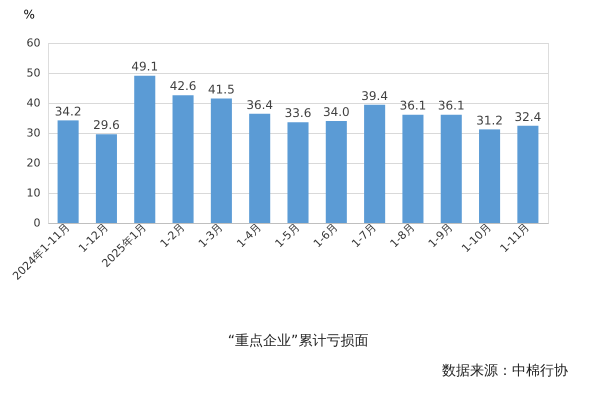 The width and height of the screenshot is (600, 399). Describe the element at coordinates (298, 341) in the screenshot. I see `text: “重点企业”累计亏损面` at that location.